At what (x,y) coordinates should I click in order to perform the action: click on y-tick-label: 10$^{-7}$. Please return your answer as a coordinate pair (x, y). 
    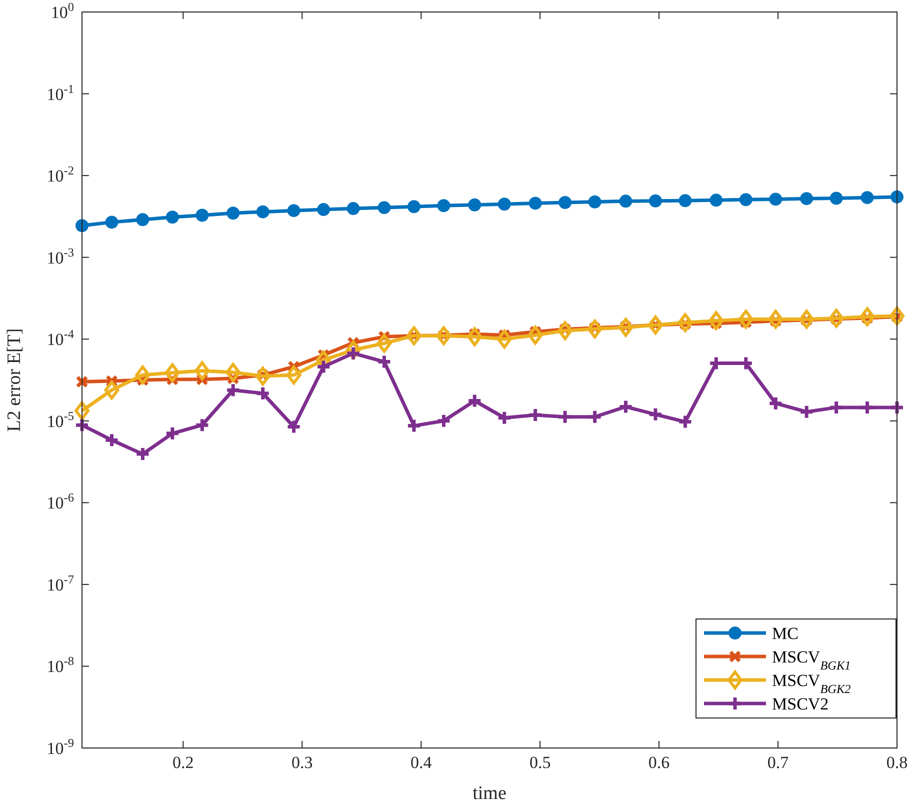
    Looking at the image, I should click on (60, 583).